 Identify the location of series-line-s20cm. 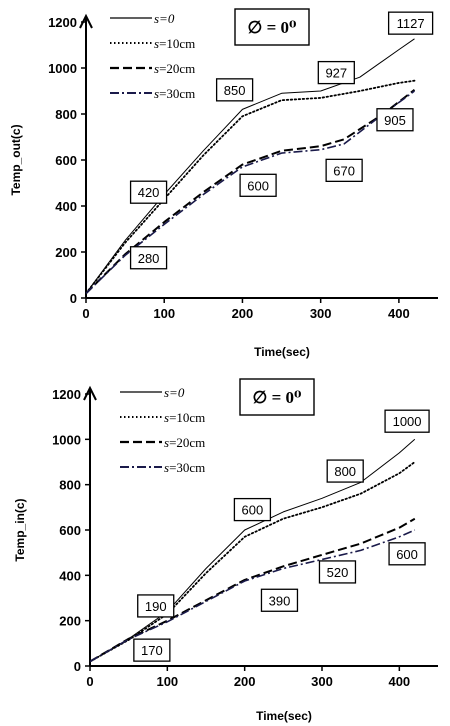
(252, 590).